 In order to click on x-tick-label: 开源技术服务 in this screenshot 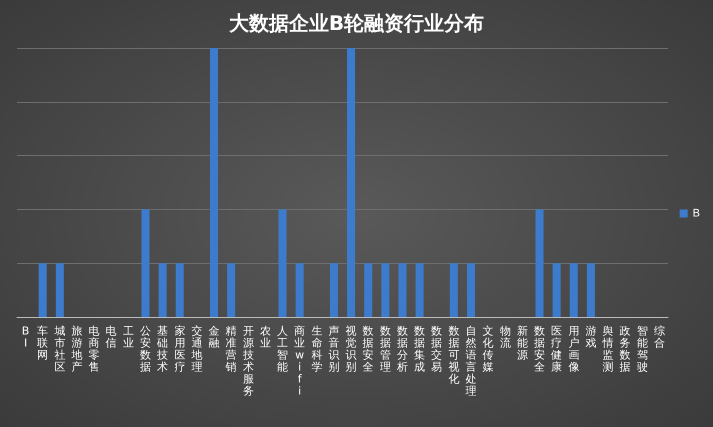, I will do `click(248, 361)`.